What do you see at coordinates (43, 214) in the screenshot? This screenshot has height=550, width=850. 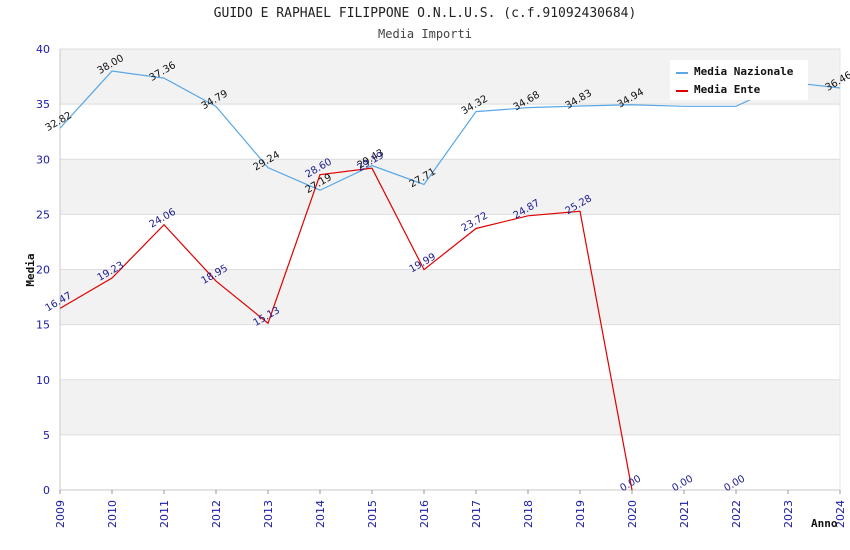 I see `y-tick-label: 25` at bounding box center [43, 214].